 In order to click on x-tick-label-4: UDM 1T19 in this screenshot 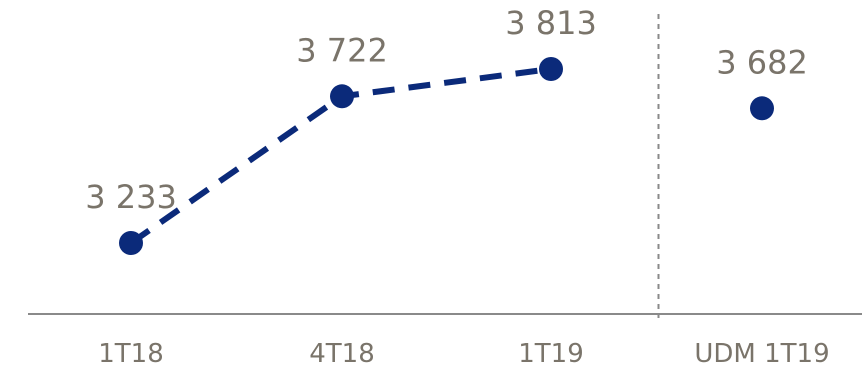, I will do `click(761, 353)`.